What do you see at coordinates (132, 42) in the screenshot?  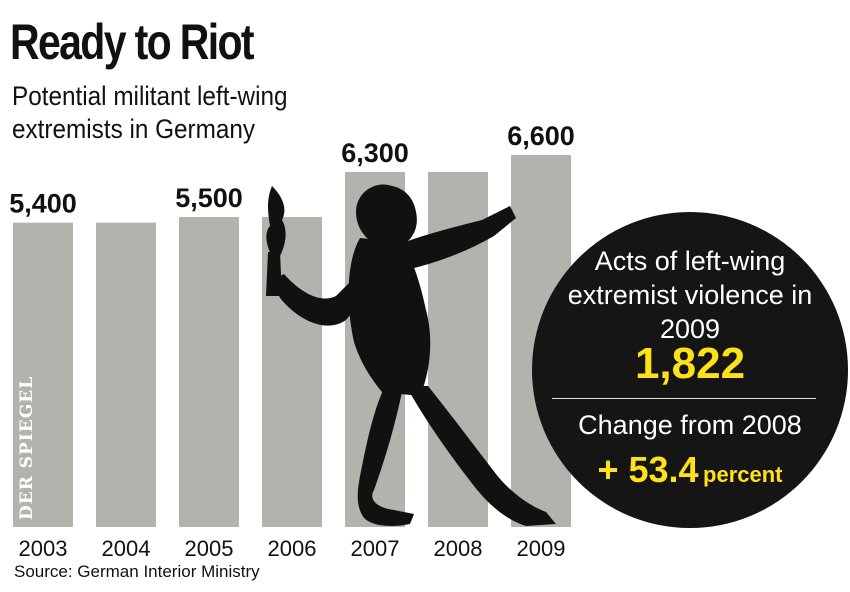 I see `chart-title: Ready to Riot` at bounding box center [132, 42].